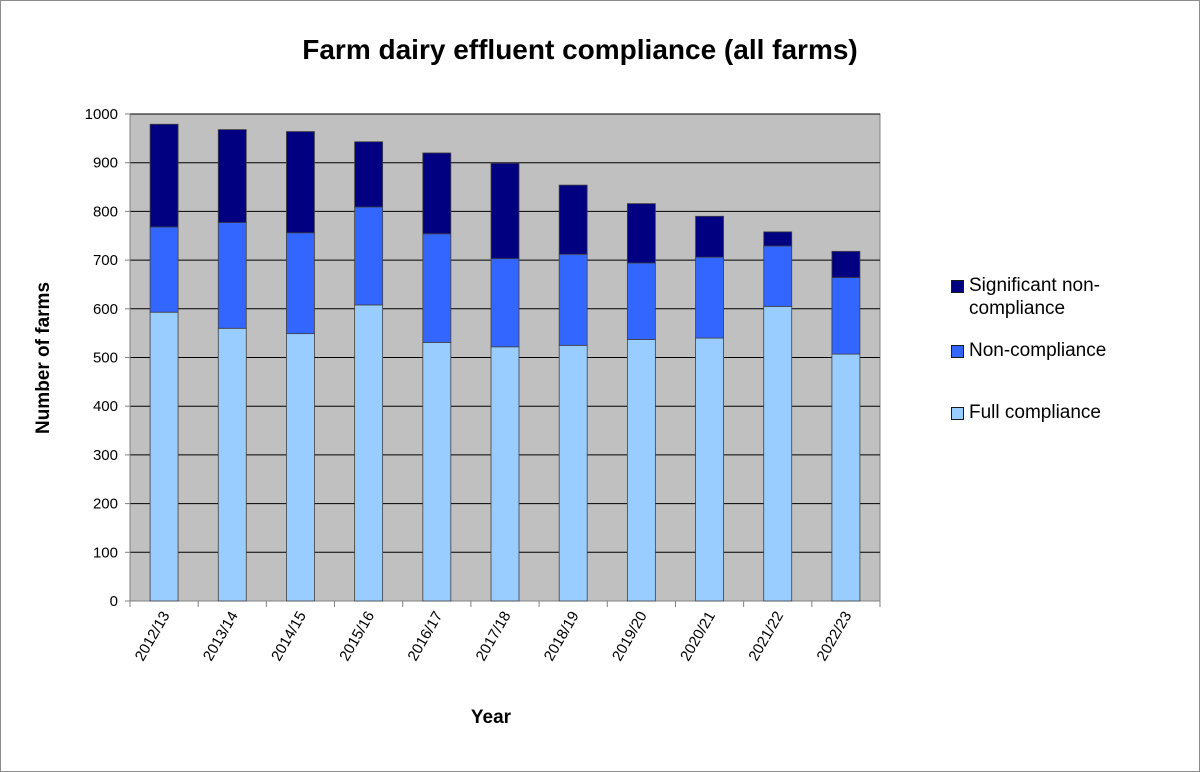 The image size is (1200, 772). What do you see at coordinates (105, 406) in the screenshot?
I see `y-tick-label: 400` at bounding box center [105, 406].